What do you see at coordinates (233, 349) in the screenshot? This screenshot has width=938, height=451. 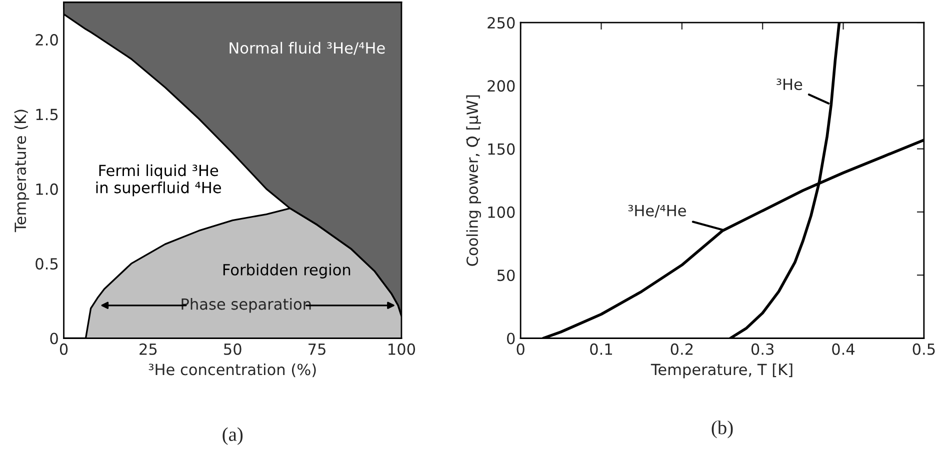 I see `x-tick-label: 50` at bounding box center [233, 349].